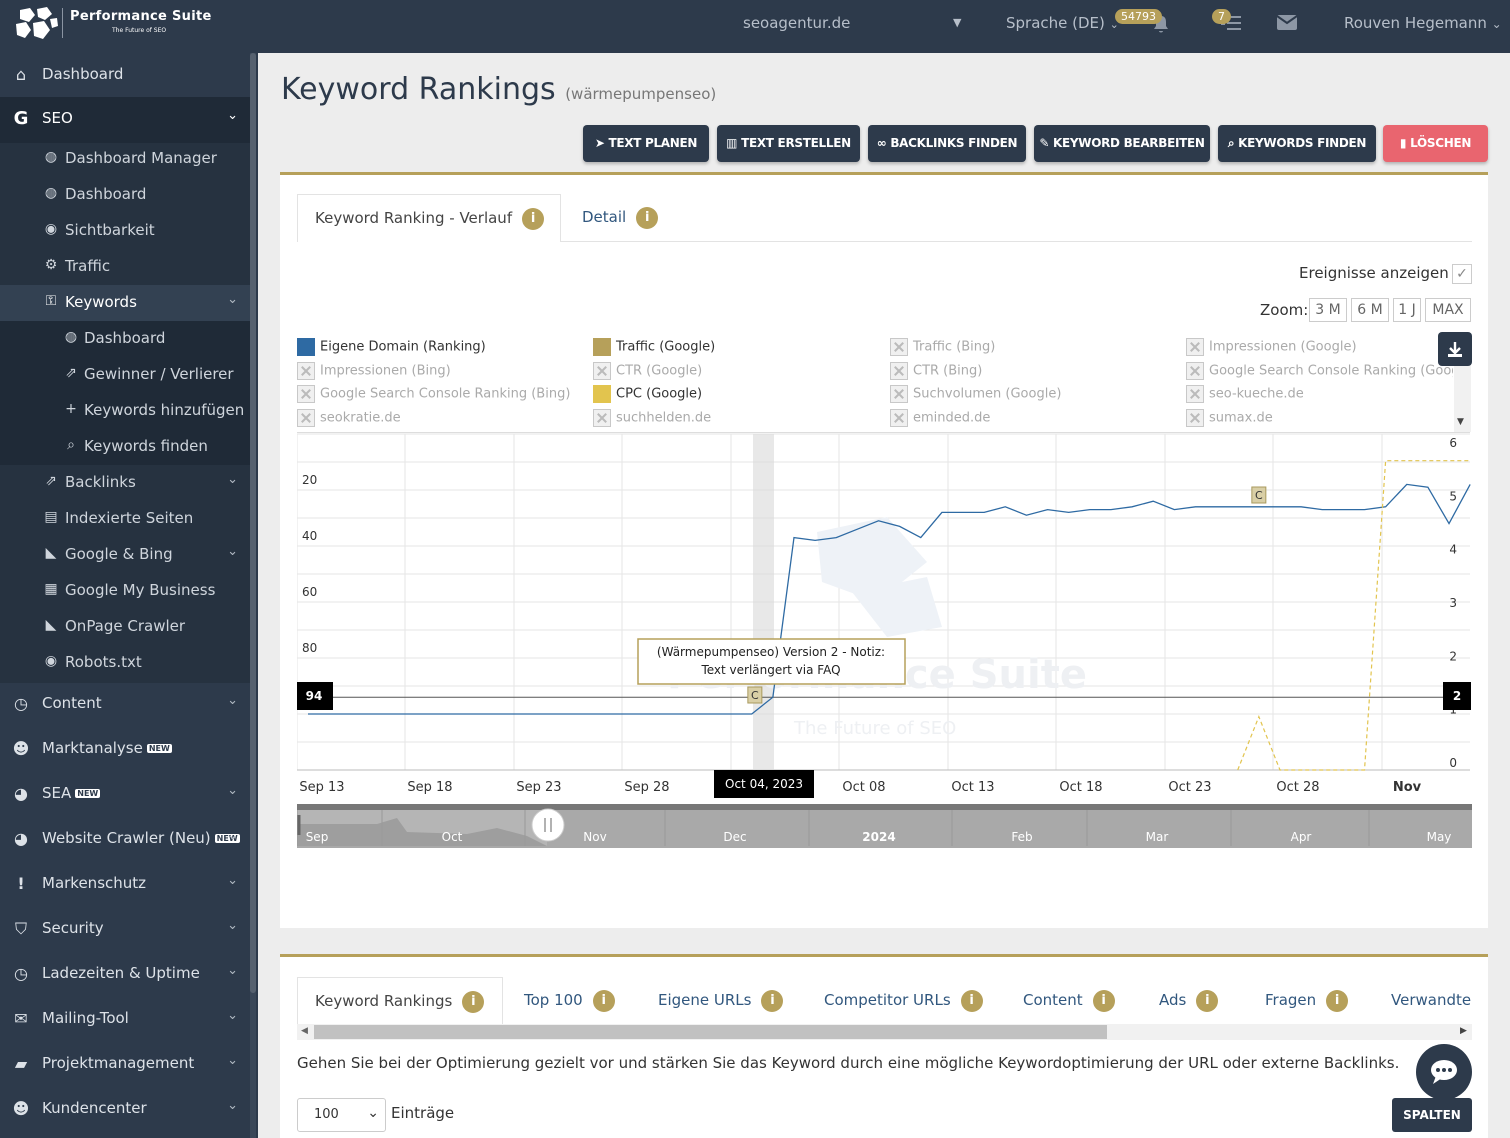  Describe the element at coordinates (1462, 397) in the screenshot. I see `legend-scrollbar` at that location.